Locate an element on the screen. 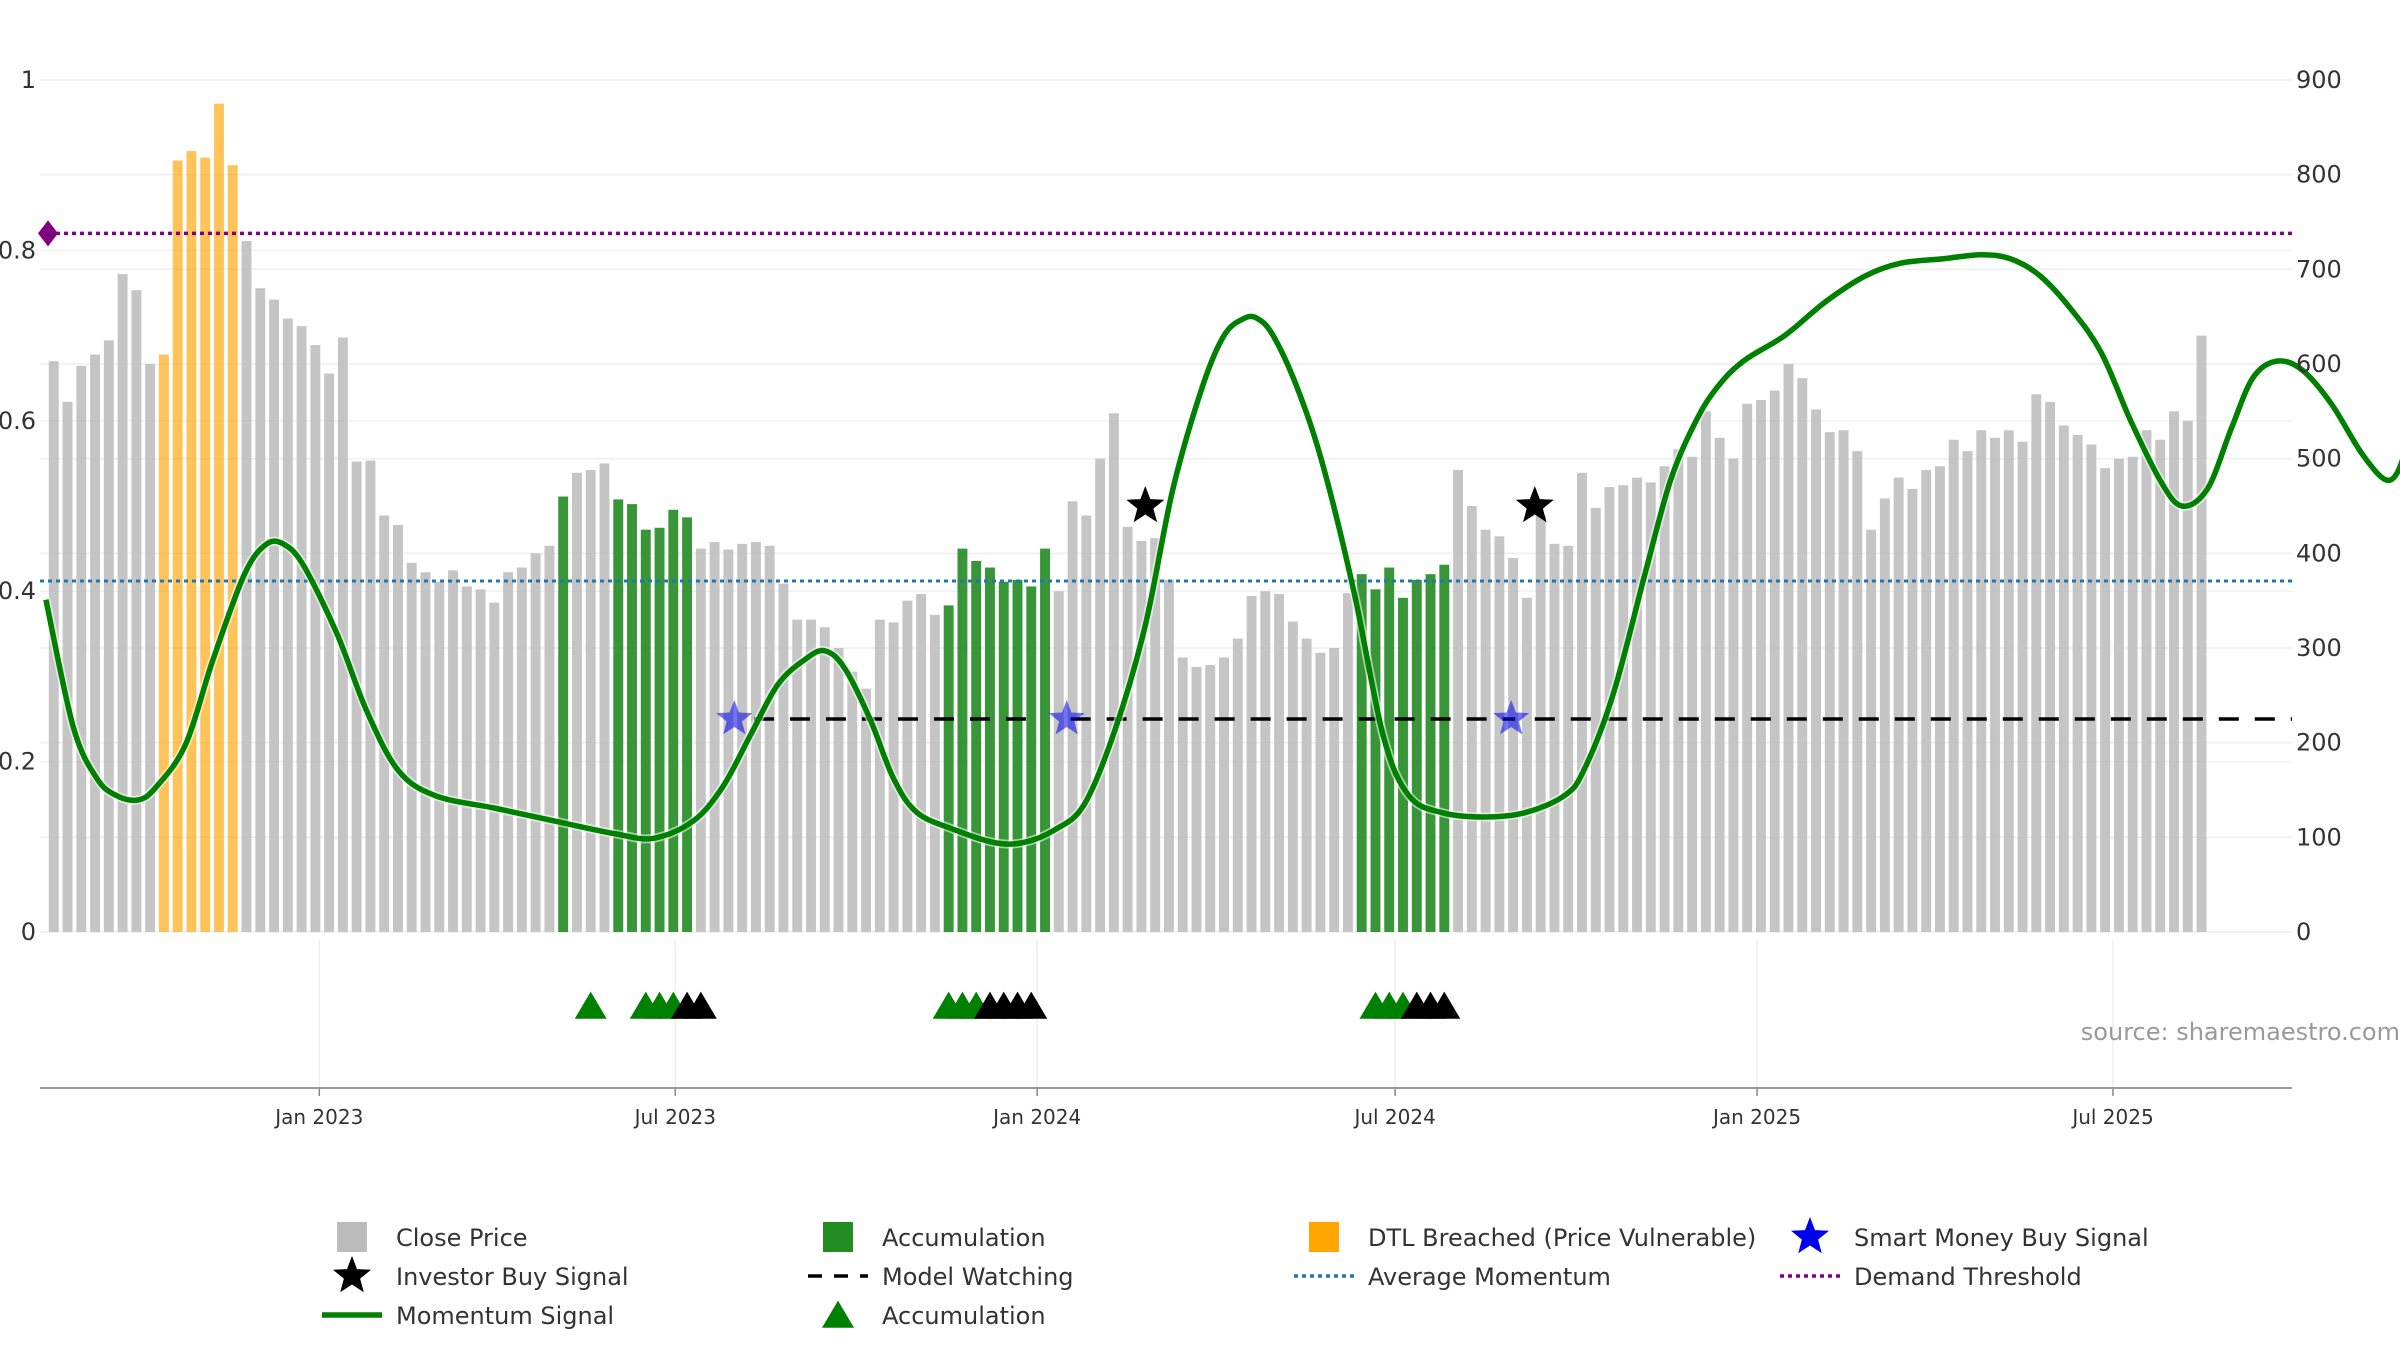 The image size is (2400, 1350). investor-buy-signal is located at coordinates (1145, 504).